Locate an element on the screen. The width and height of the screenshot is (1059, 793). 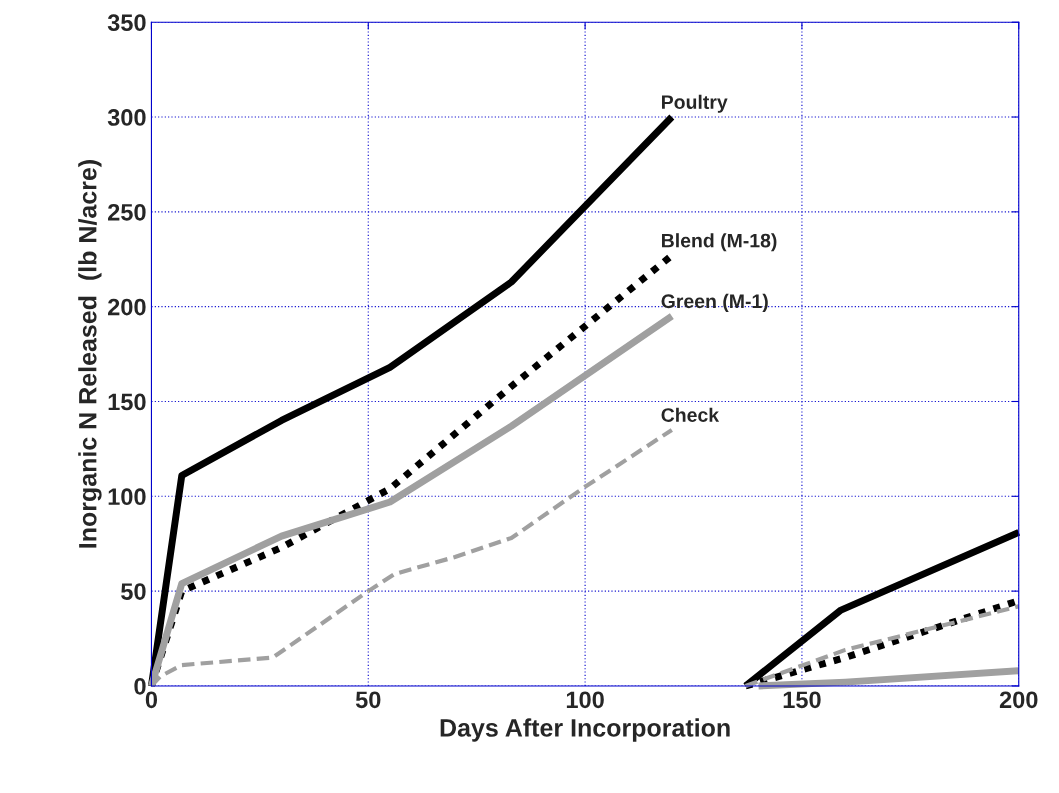
series-label: Blend (M-18) is located at coordinates (719, 242).